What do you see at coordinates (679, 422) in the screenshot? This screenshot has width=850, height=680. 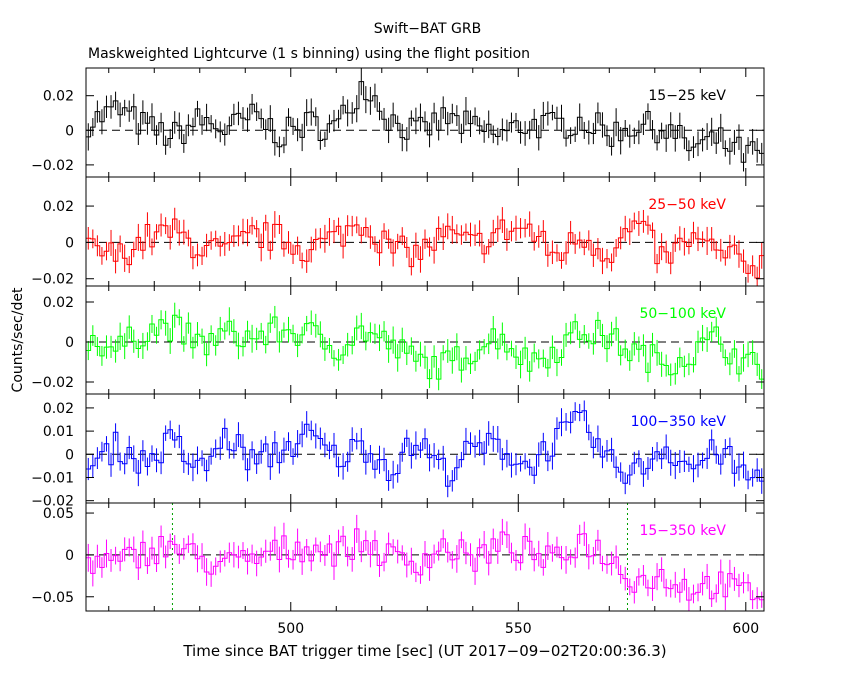 I see `band-label: 100−350 keV` at bounding box center [679, 422].